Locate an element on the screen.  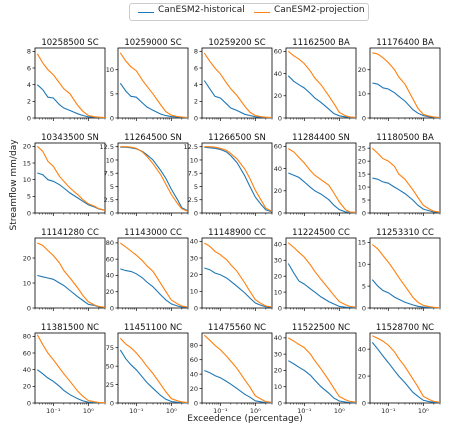
panel-9: 11284400 SN 0 20 40 60 is located at coordinates (315, 175).